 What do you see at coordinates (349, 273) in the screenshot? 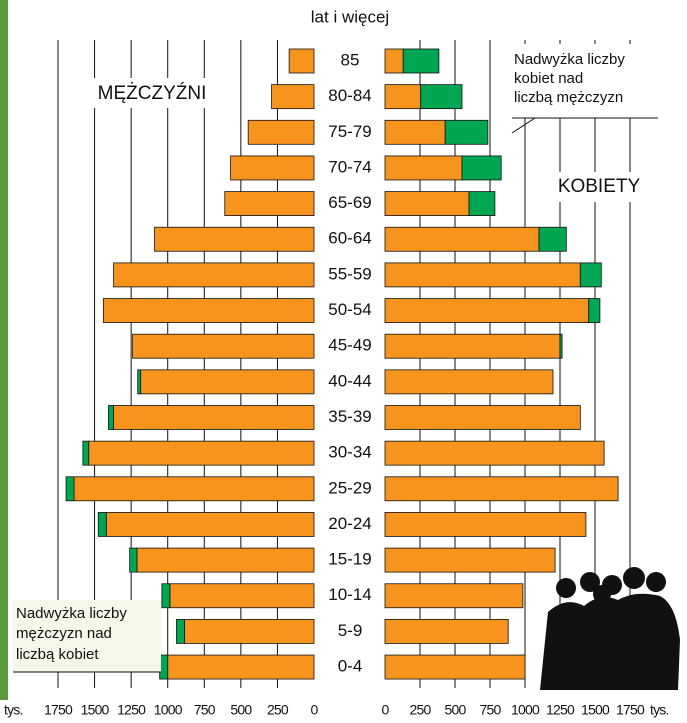
I see `category-label: 55-59` at bounding box center [349, 273].